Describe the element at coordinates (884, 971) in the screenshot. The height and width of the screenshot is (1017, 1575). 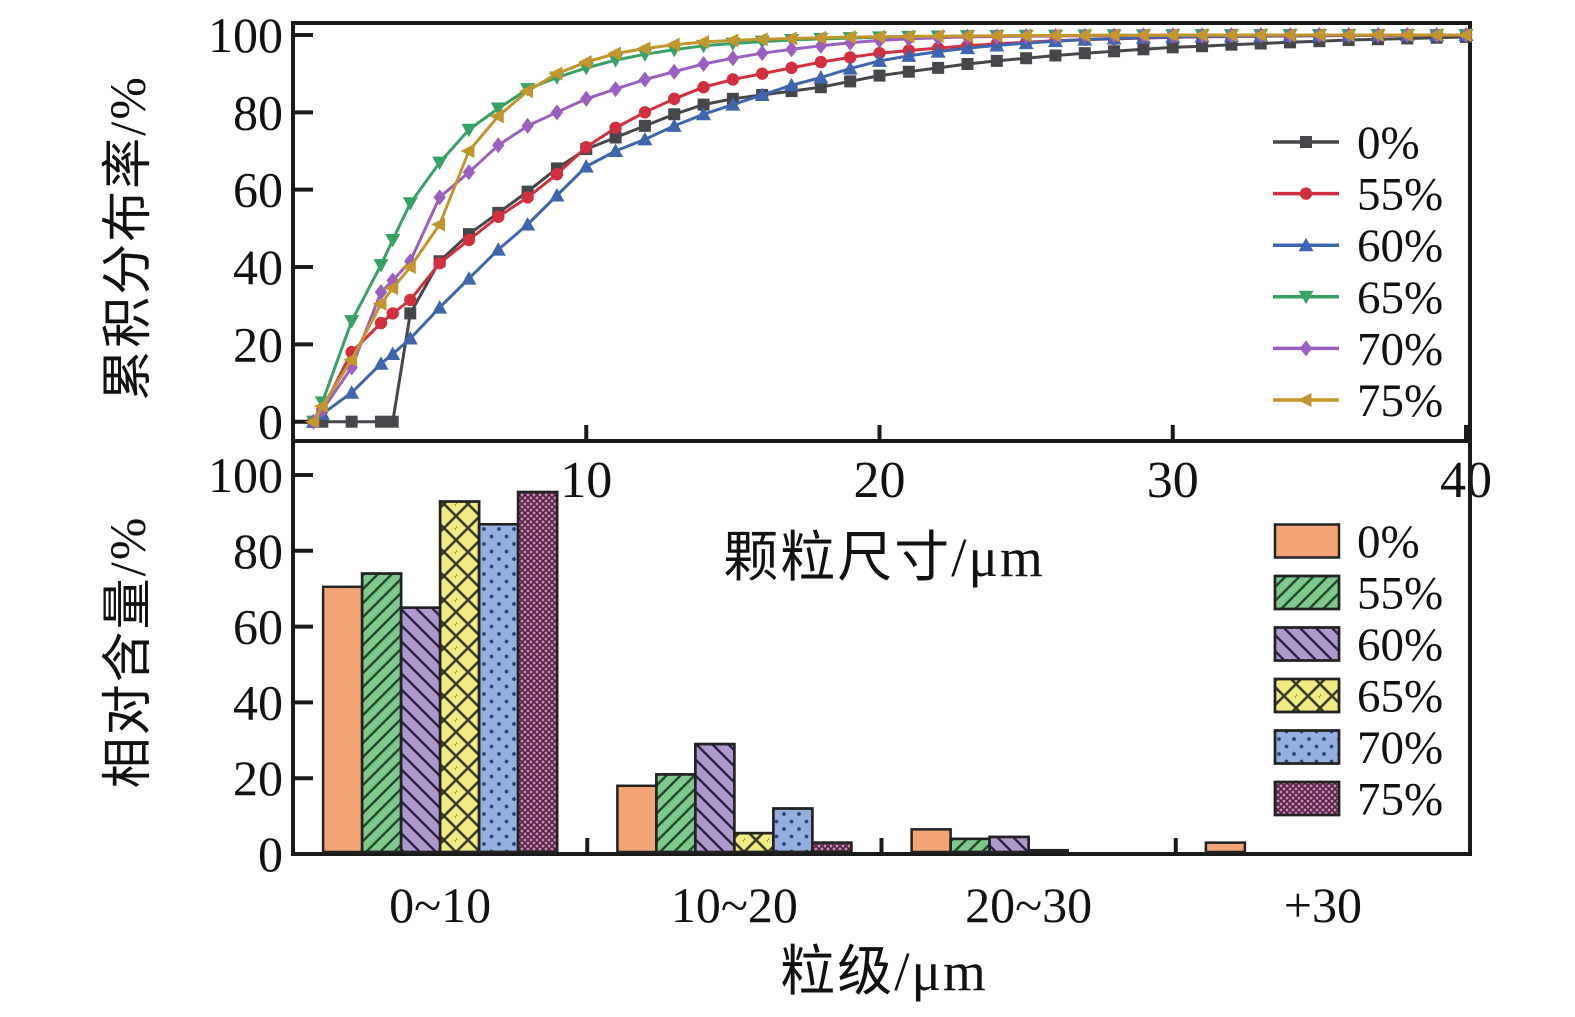
I see `bottom-chart-x-axis-title: 粒级/μm` at that location.